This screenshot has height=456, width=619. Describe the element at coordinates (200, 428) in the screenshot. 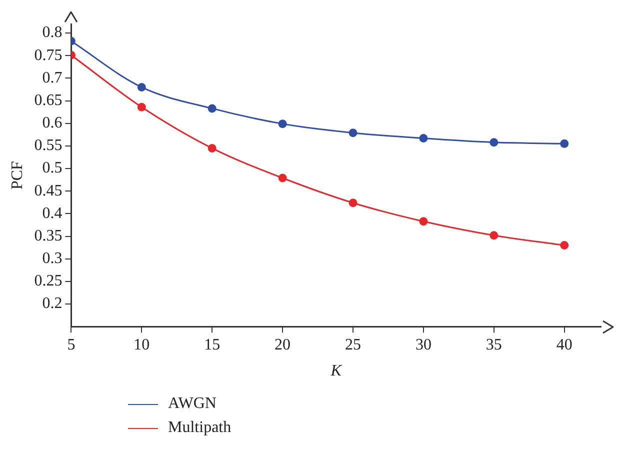

I see `legend-label: Multipath` at that location.